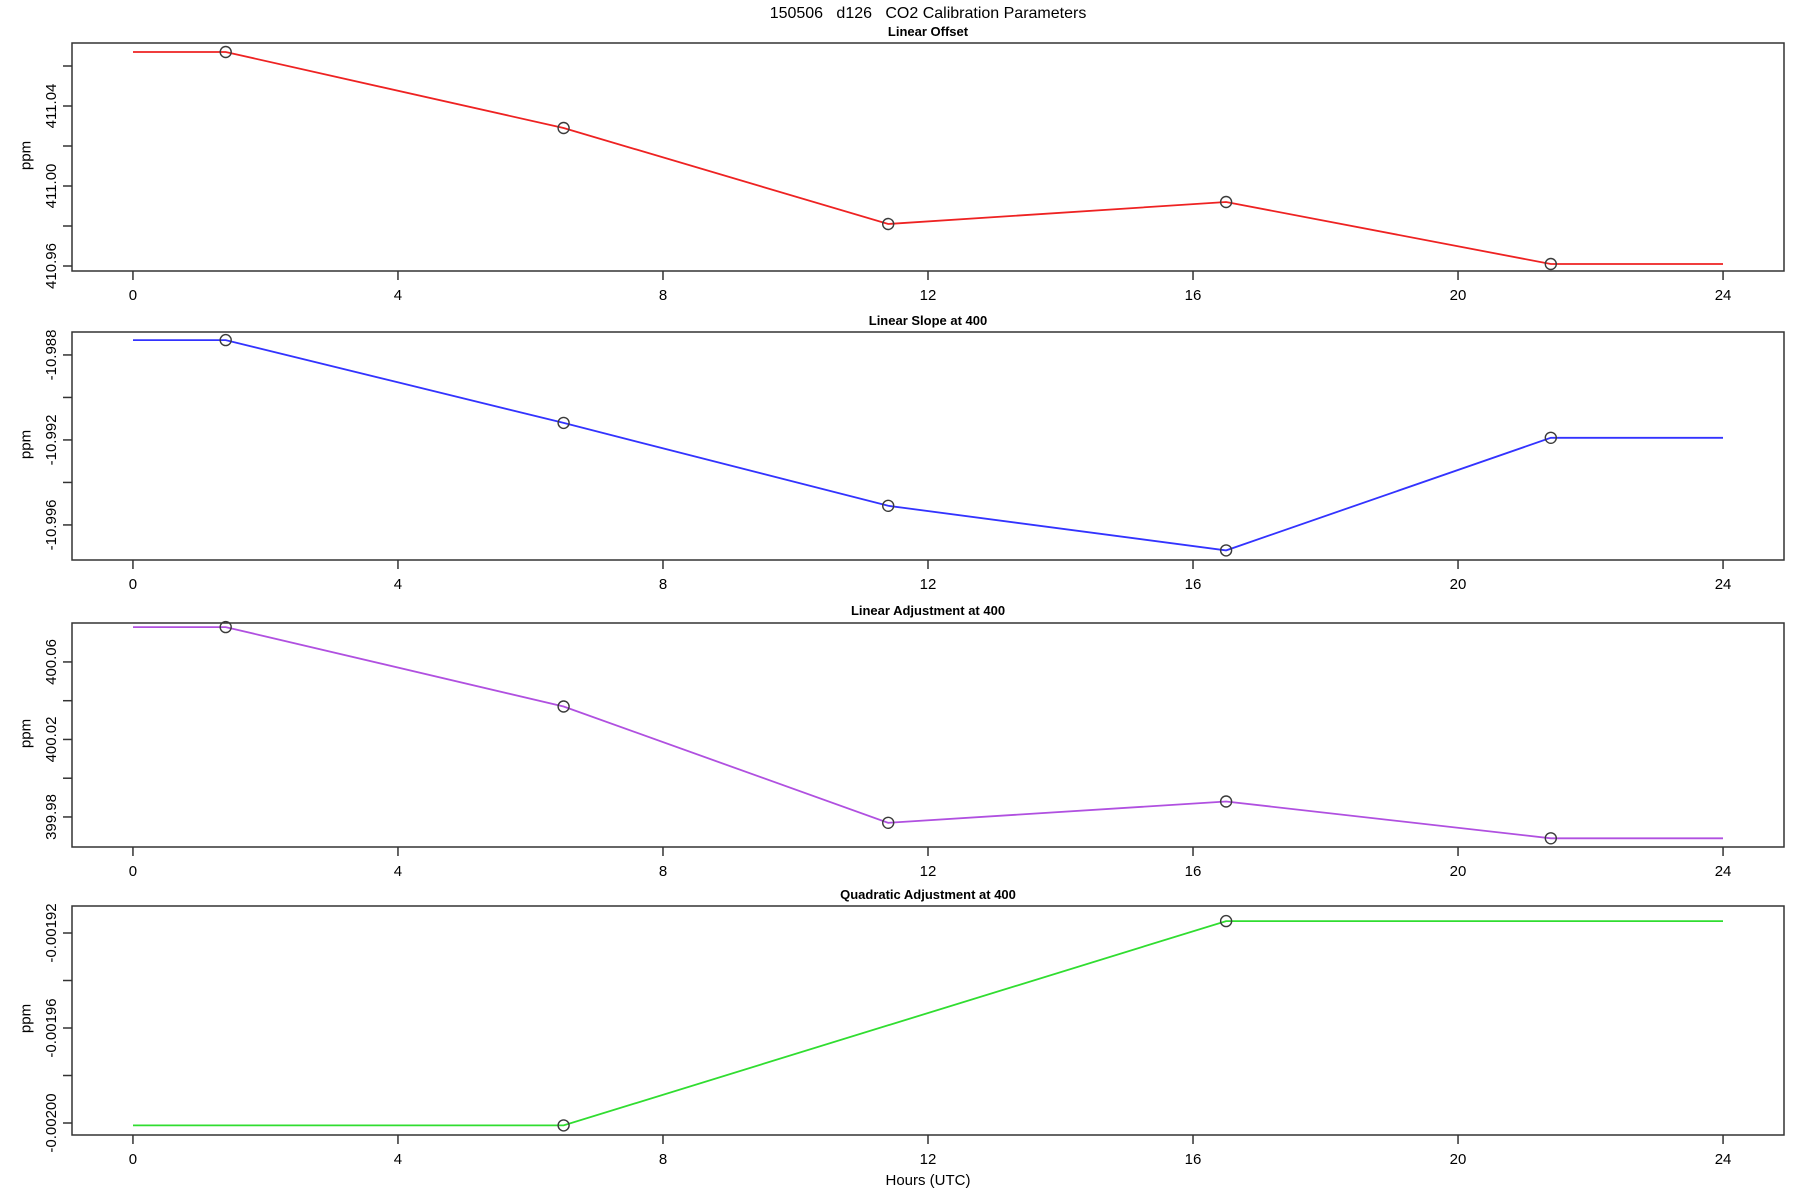 Image resolution: width=1800 pixels, height=1200 pixels. I want to click on panel-4-x-tick-label: 4, so click(398, 1159).